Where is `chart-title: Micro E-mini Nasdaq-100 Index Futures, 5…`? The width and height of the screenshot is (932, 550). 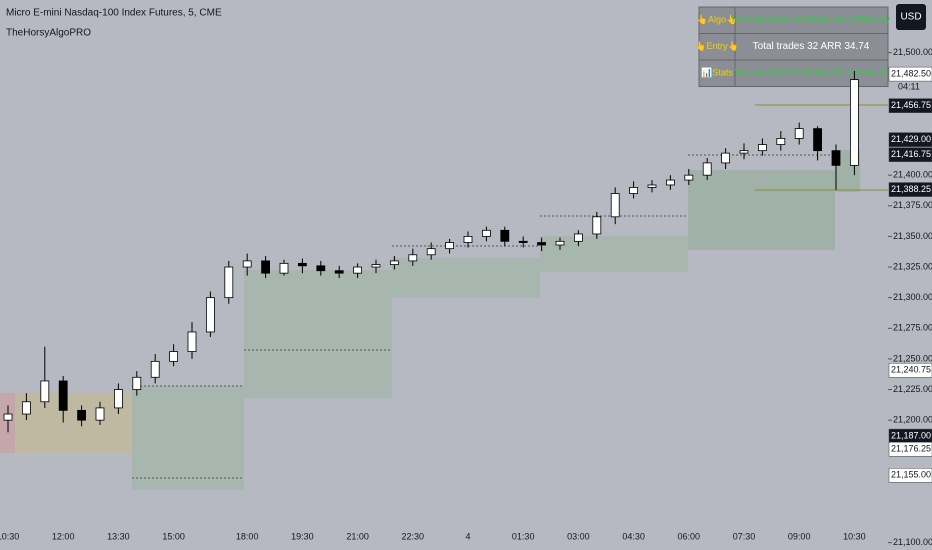
chart-title: Micro E-mini Nasdaq-100 Index Futures, 5… is located at coordinates (114, 13).